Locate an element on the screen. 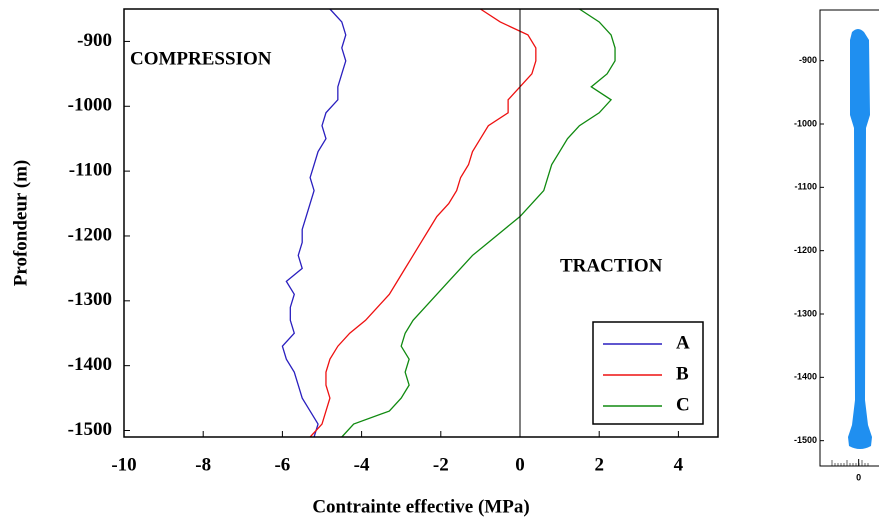  legend-box is located at coordinates (648, 373).